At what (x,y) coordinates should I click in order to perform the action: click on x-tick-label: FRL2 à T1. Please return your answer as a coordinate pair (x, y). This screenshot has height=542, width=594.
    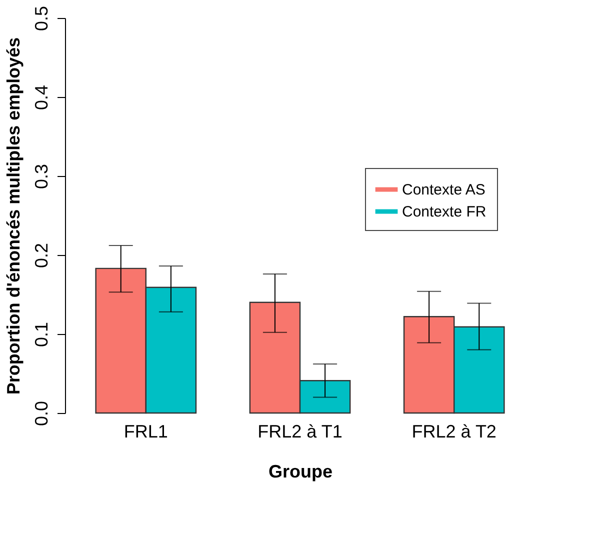
    Looking at the image, I should click on (300, 432).